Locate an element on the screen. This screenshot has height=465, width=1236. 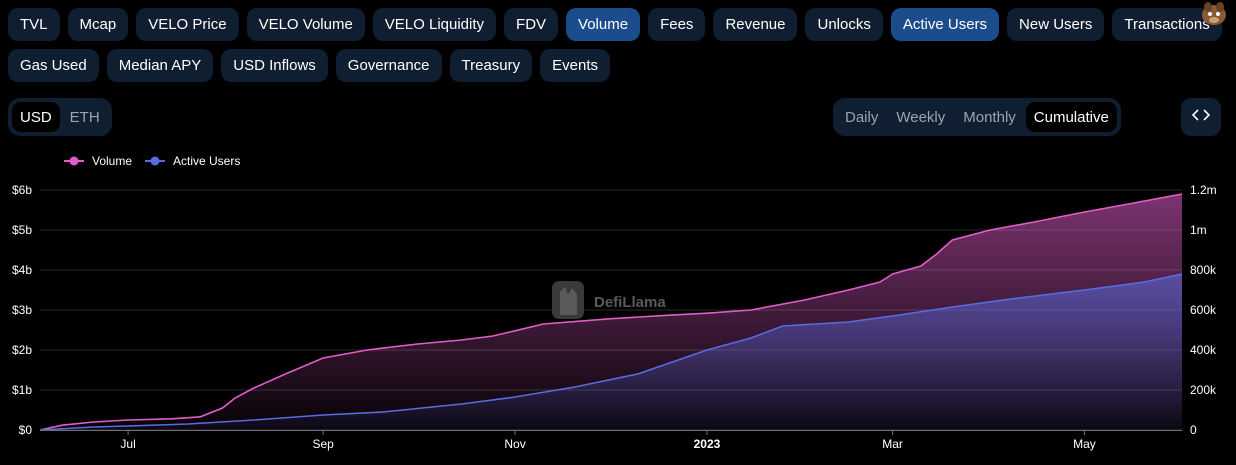
x-tick-label: May is located at coordinates (1084, 444).